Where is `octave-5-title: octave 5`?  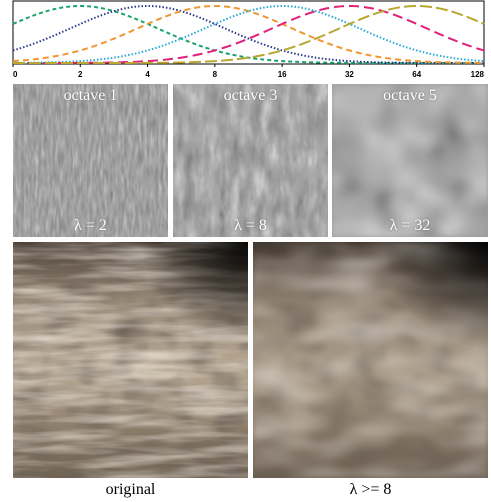 octave-5-title: octave 5 is located at coordinates (410, 95).